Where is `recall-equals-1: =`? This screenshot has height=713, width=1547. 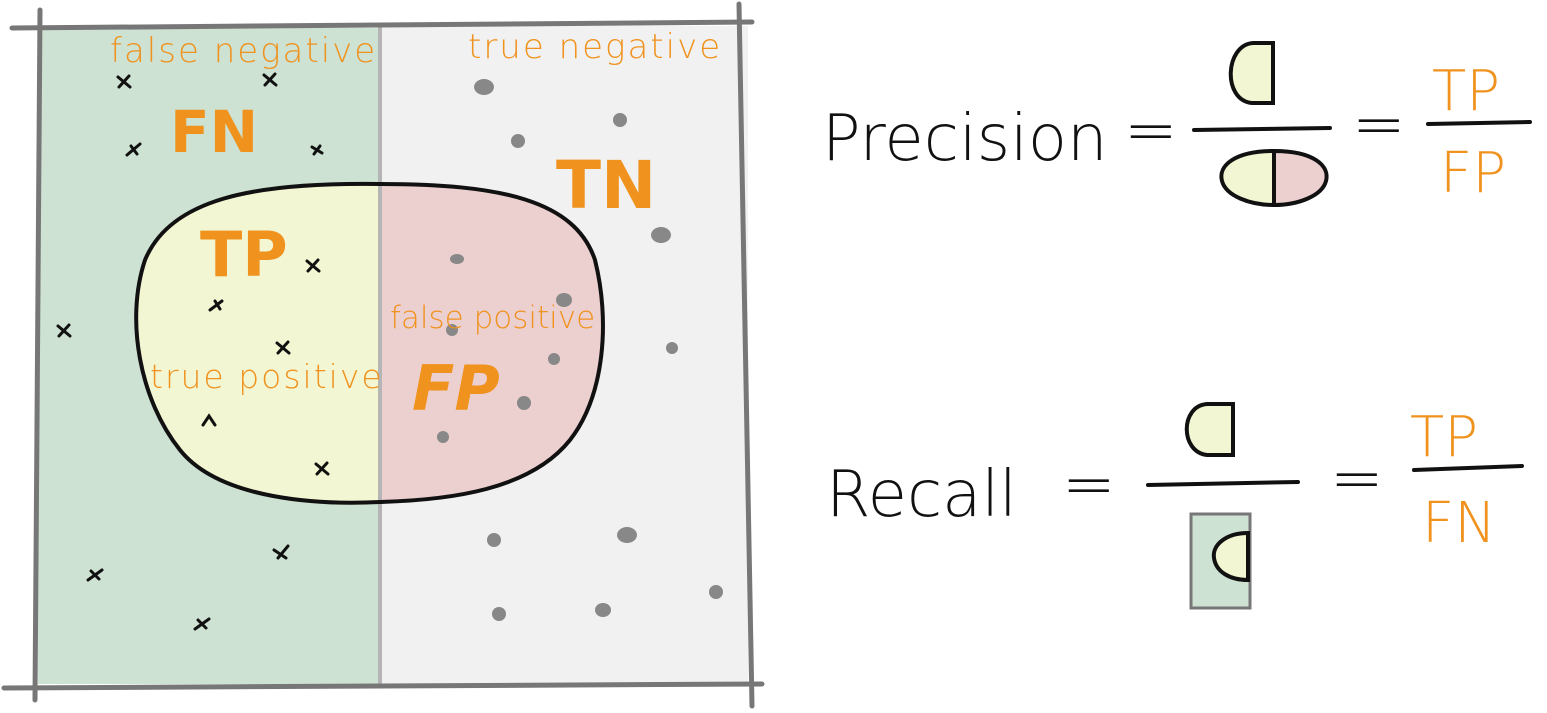
recall-equals-1: = is located at coordinates (1089, 485).